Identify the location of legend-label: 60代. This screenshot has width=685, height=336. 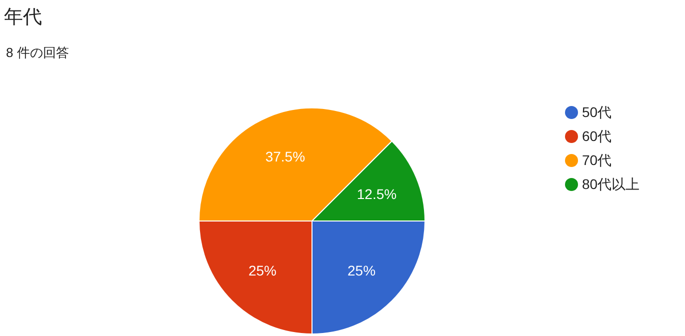
(597, 136).